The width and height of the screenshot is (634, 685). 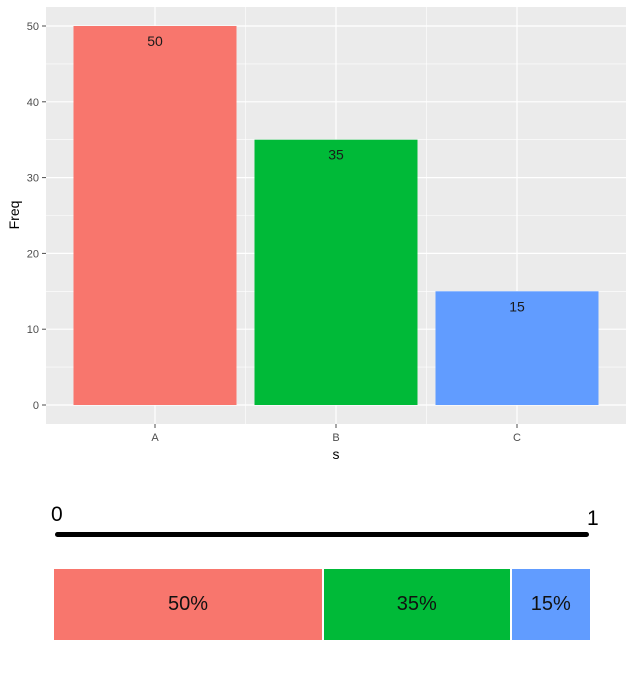 What do you see at coordinates (33, 254) in the screenshot?
I see `y-tick-label: 20` at bounding box center [33, 254].